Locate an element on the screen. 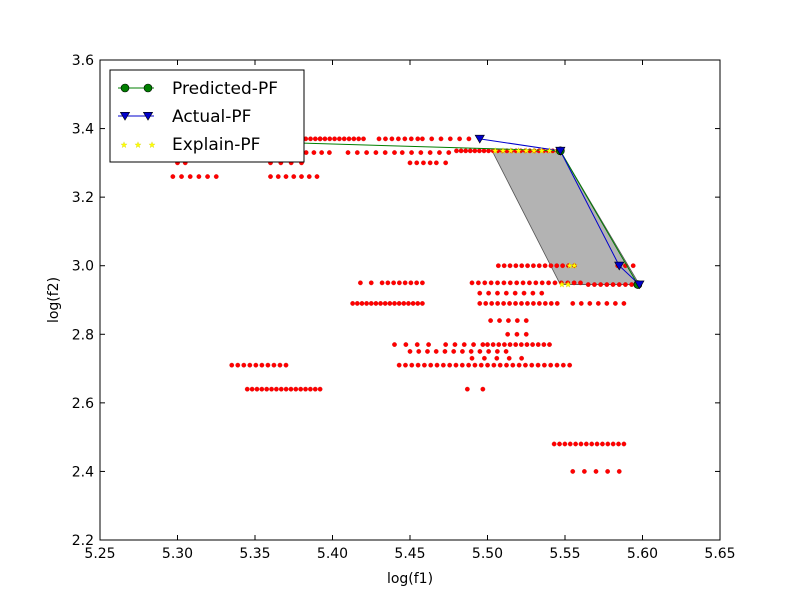 Image resolution: width=800 pixels, height=604 pixels. x-axis-label: log(f1) is located at coordinates (410, 579).